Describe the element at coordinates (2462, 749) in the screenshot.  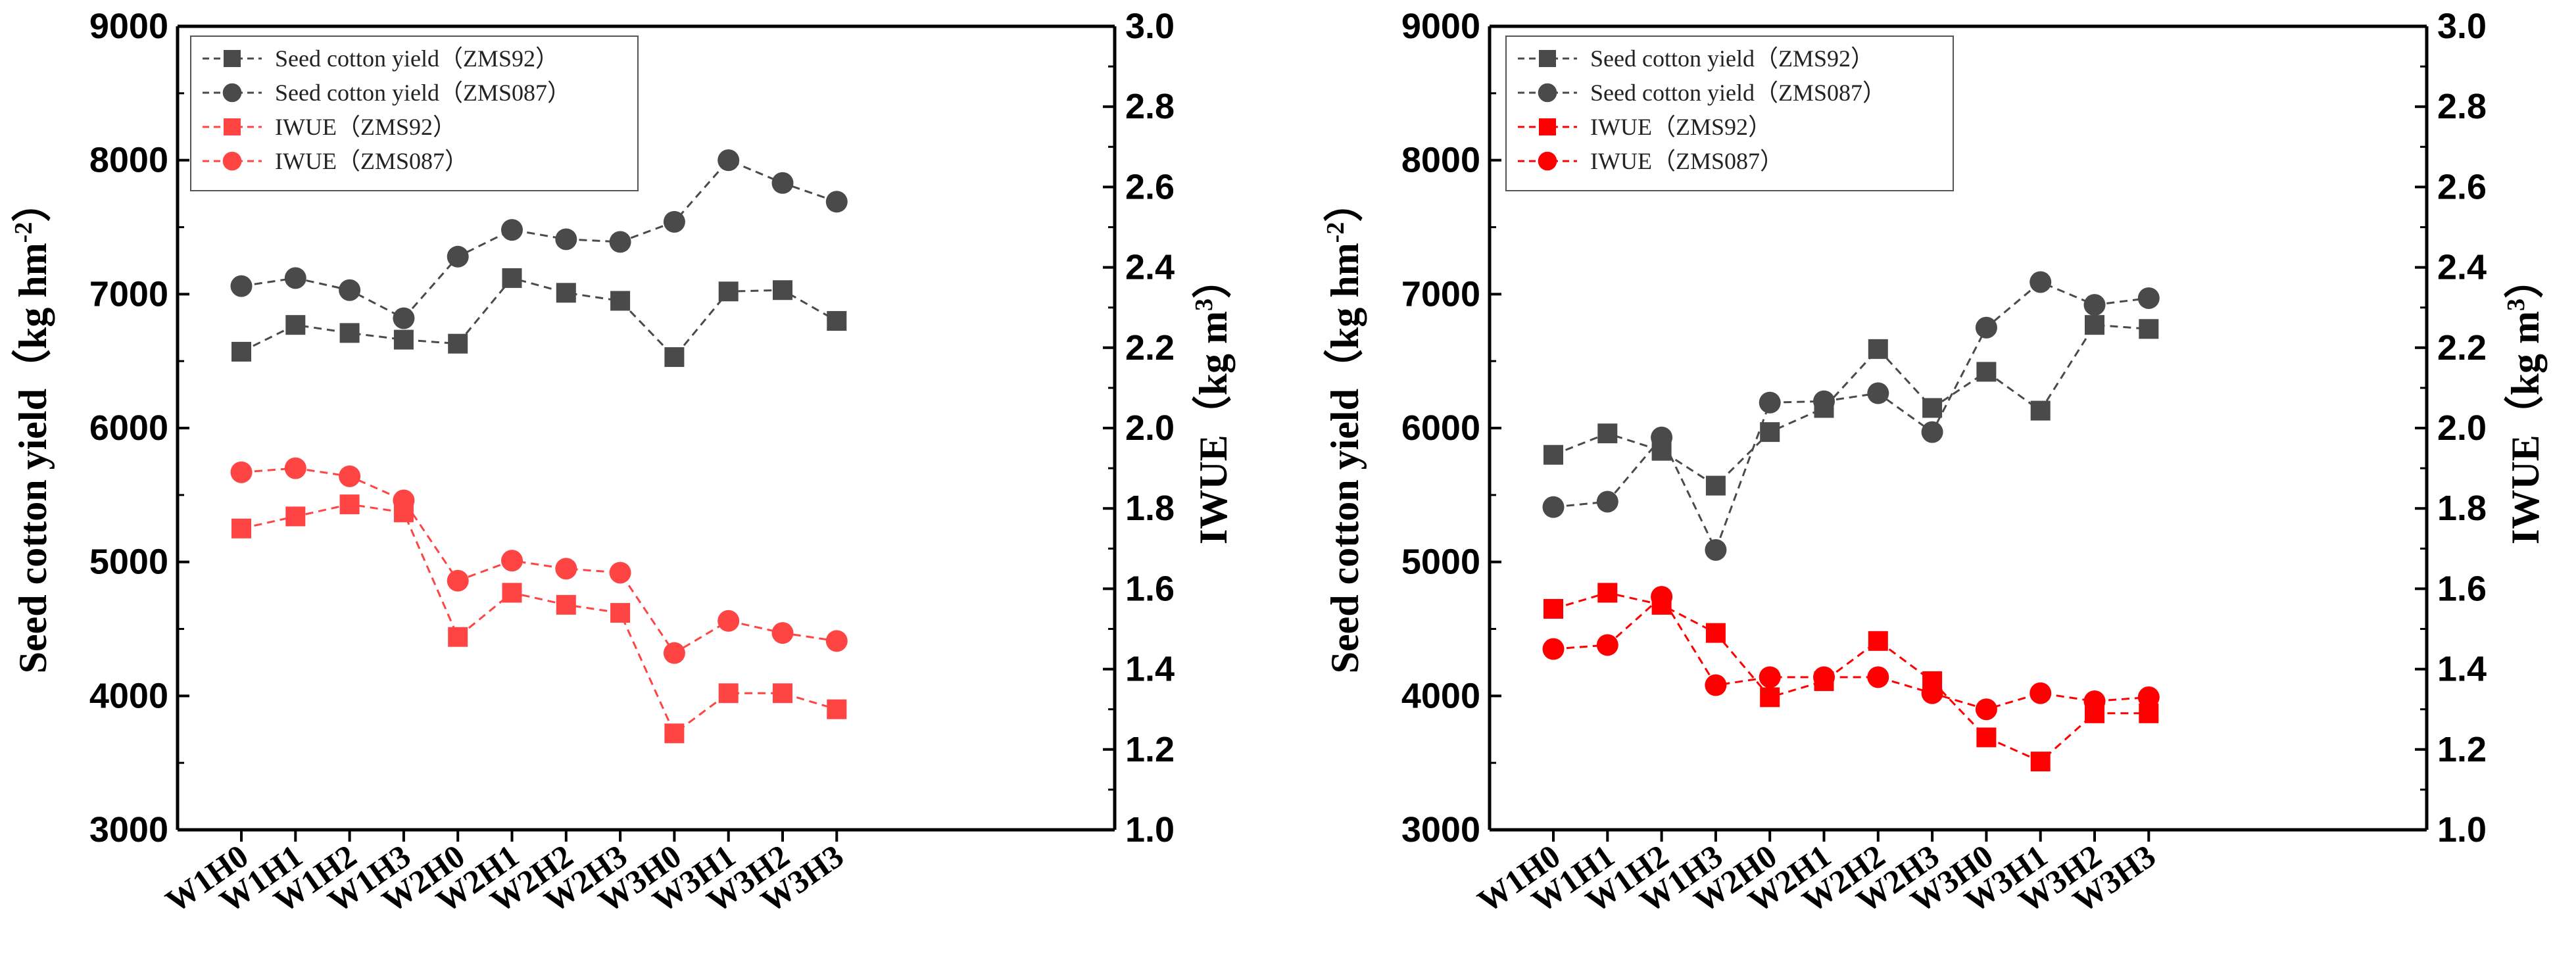
I see `y2-tick-label: 1.2` at that location.